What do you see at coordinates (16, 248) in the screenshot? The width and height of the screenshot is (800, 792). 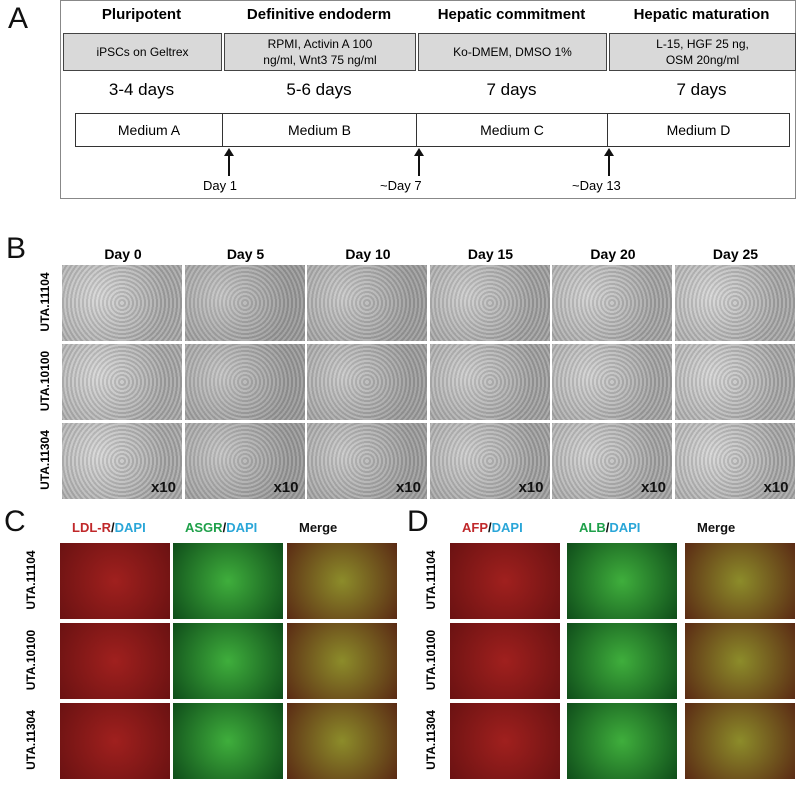 I see `panel-b-label: B` at bounding box center [16, 248].